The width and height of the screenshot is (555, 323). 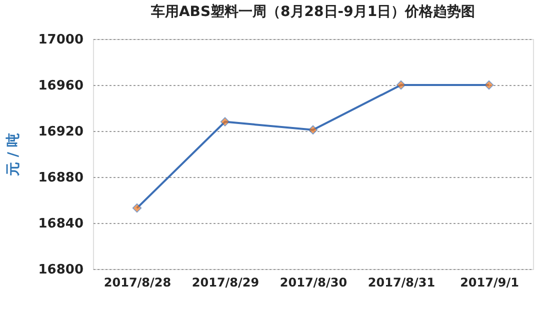 I want to click on x-tick-label: 2017/9/1, so click(x=489, y=283).